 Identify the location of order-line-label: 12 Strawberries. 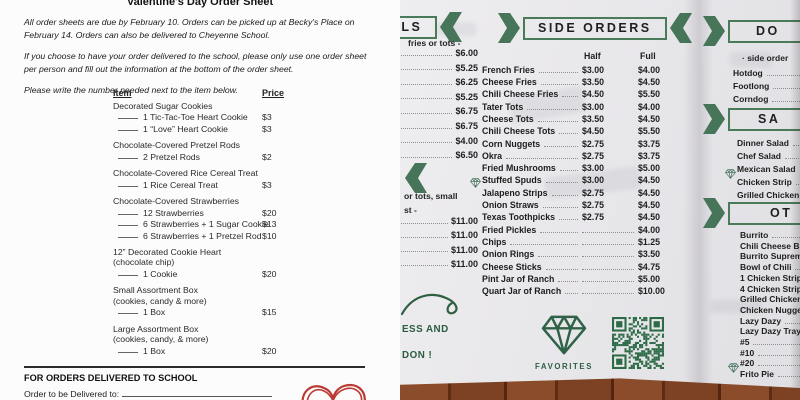
(173, 212).